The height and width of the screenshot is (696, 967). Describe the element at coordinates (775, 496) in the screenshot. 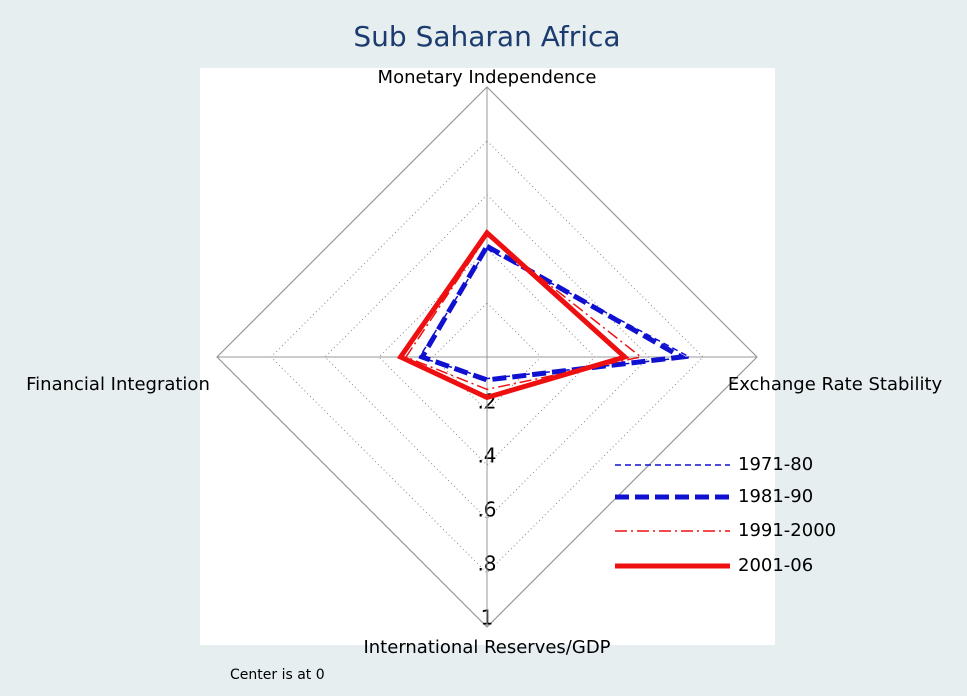

I see `legend-label: 1981-90` at that location.